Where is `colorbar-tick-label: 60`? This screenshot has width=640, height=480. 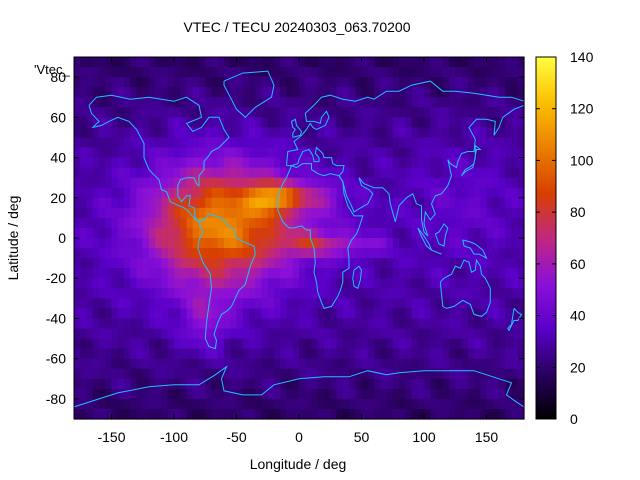
colorbar-tick-label: 60 is located at coordinates (578, 264).